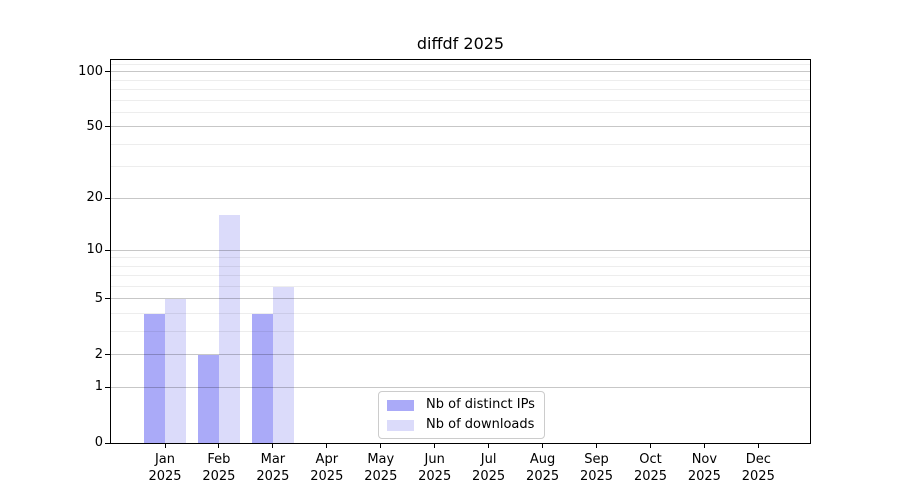  I want to click on month-label: Oct, so click(650, 459).